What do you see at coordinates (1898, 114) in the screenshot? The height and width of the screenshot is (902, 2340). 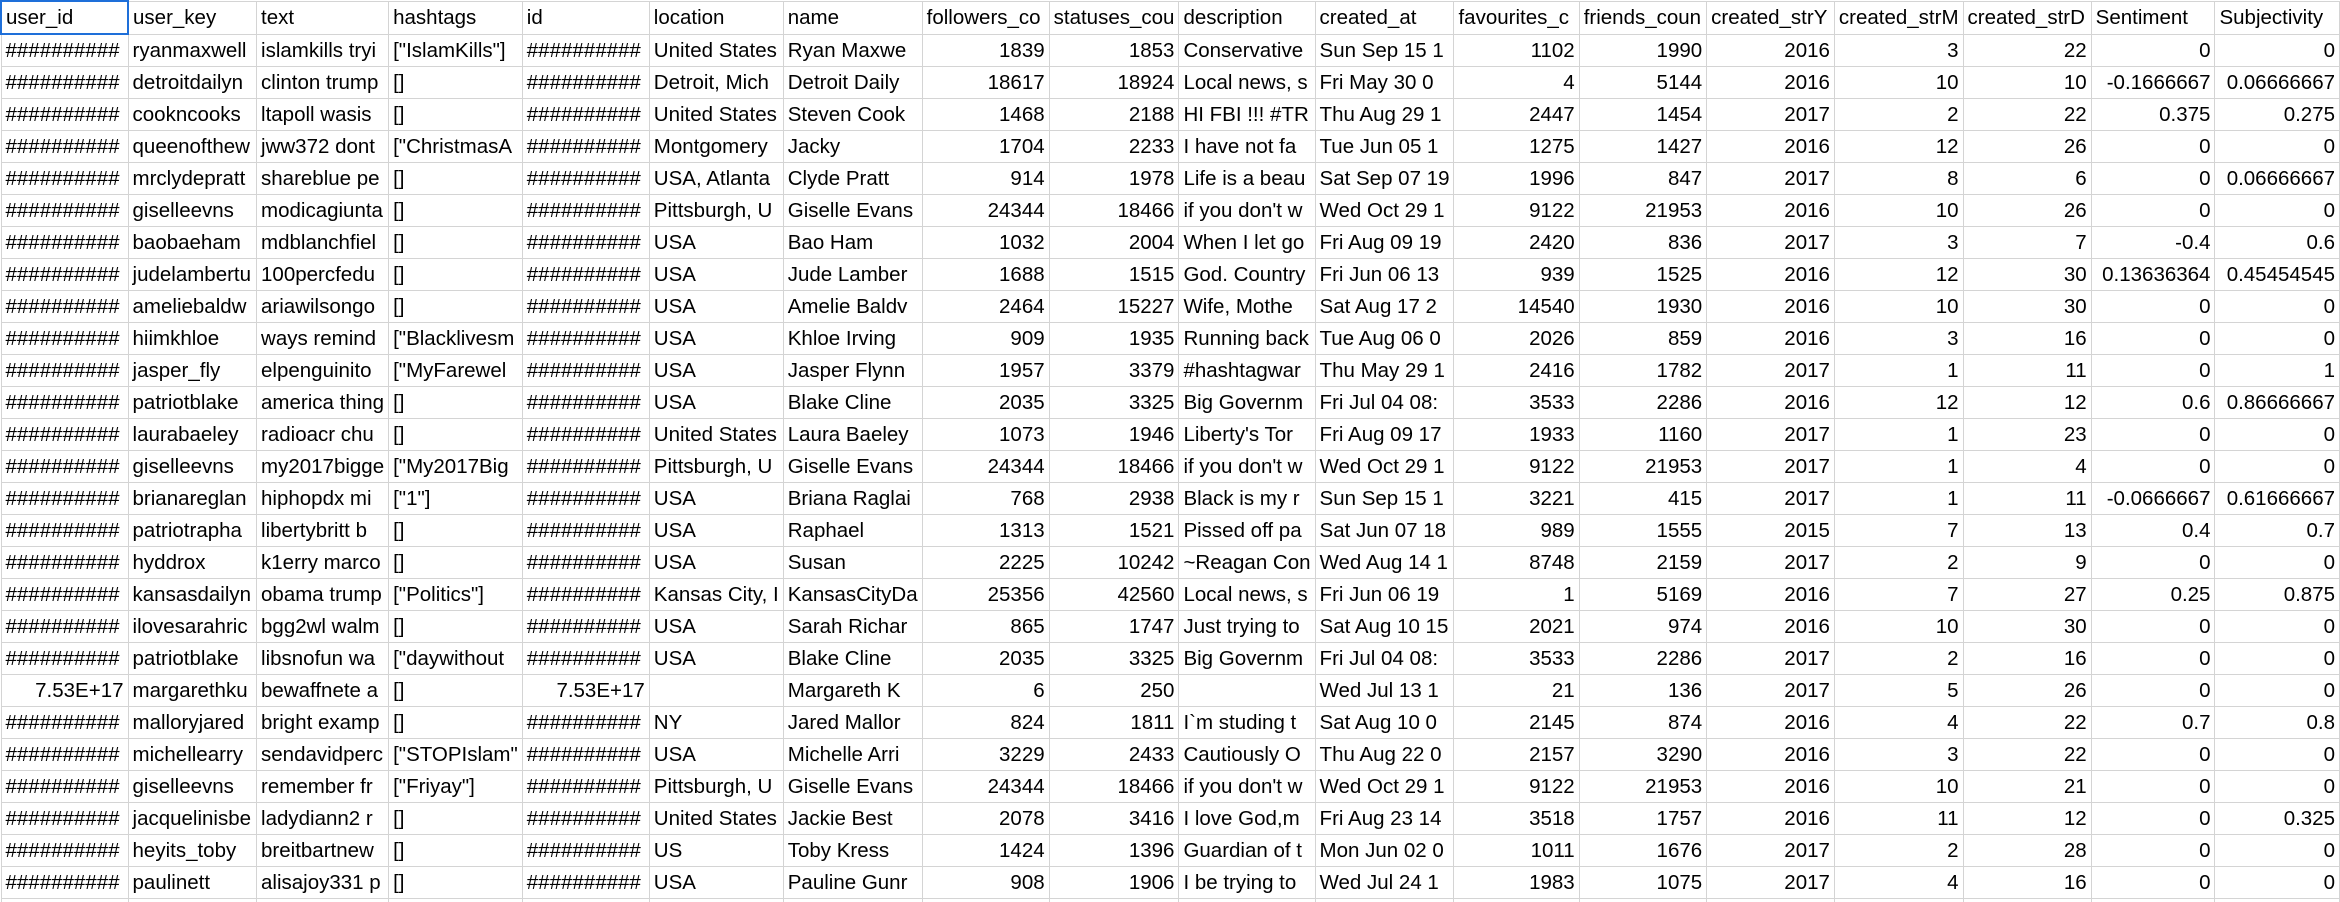 I see `cell: 2` at bounding box center [1898, 114].